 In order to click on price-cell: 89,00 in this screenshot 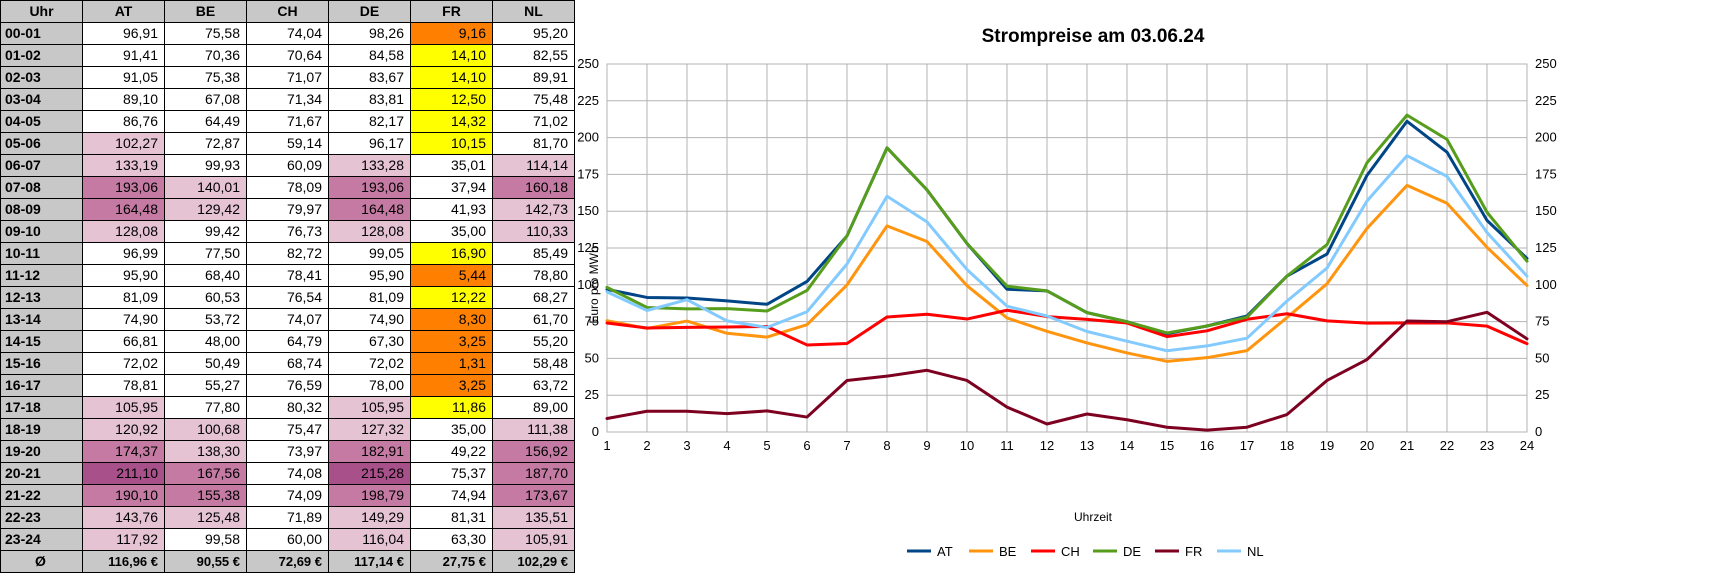, I will do `click(533, 407)`.